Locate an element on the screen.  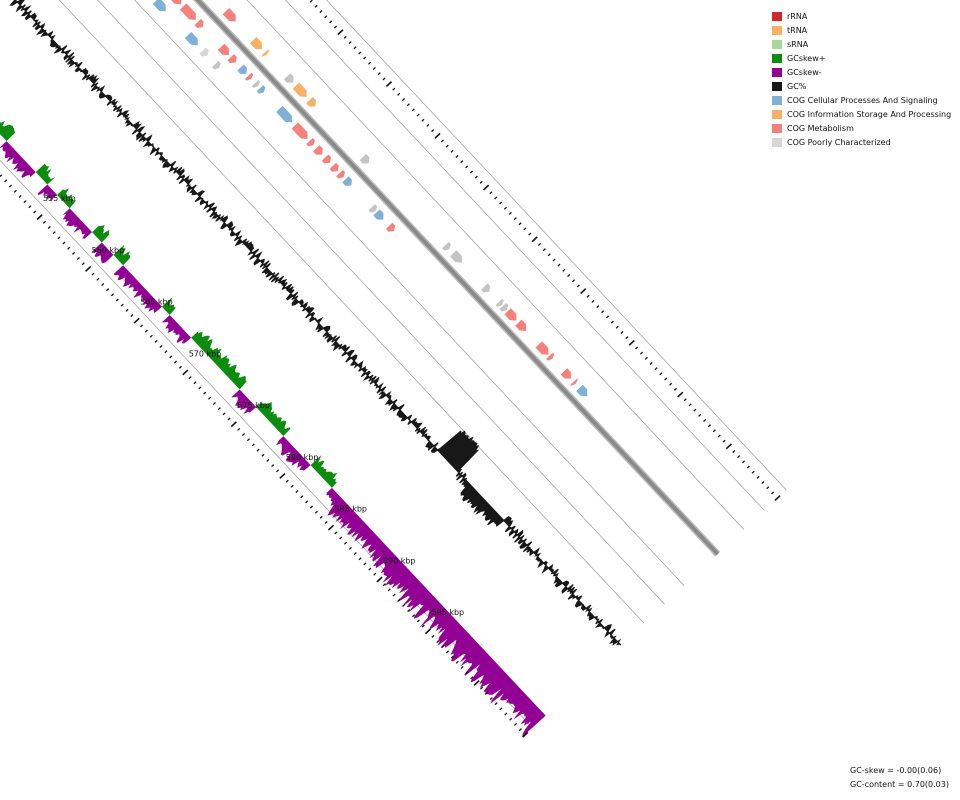
kbp-label: 585 kbp is located at coordinates (350, 509).